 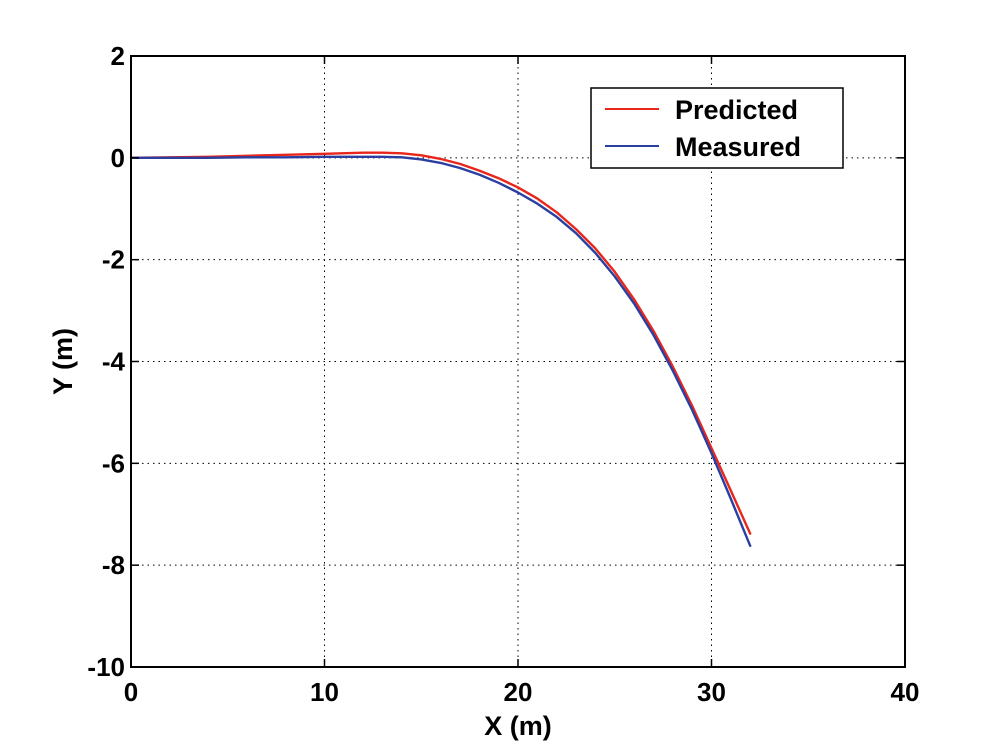 I want to click on y-tick-label: 0, so click(x=118, y=158).